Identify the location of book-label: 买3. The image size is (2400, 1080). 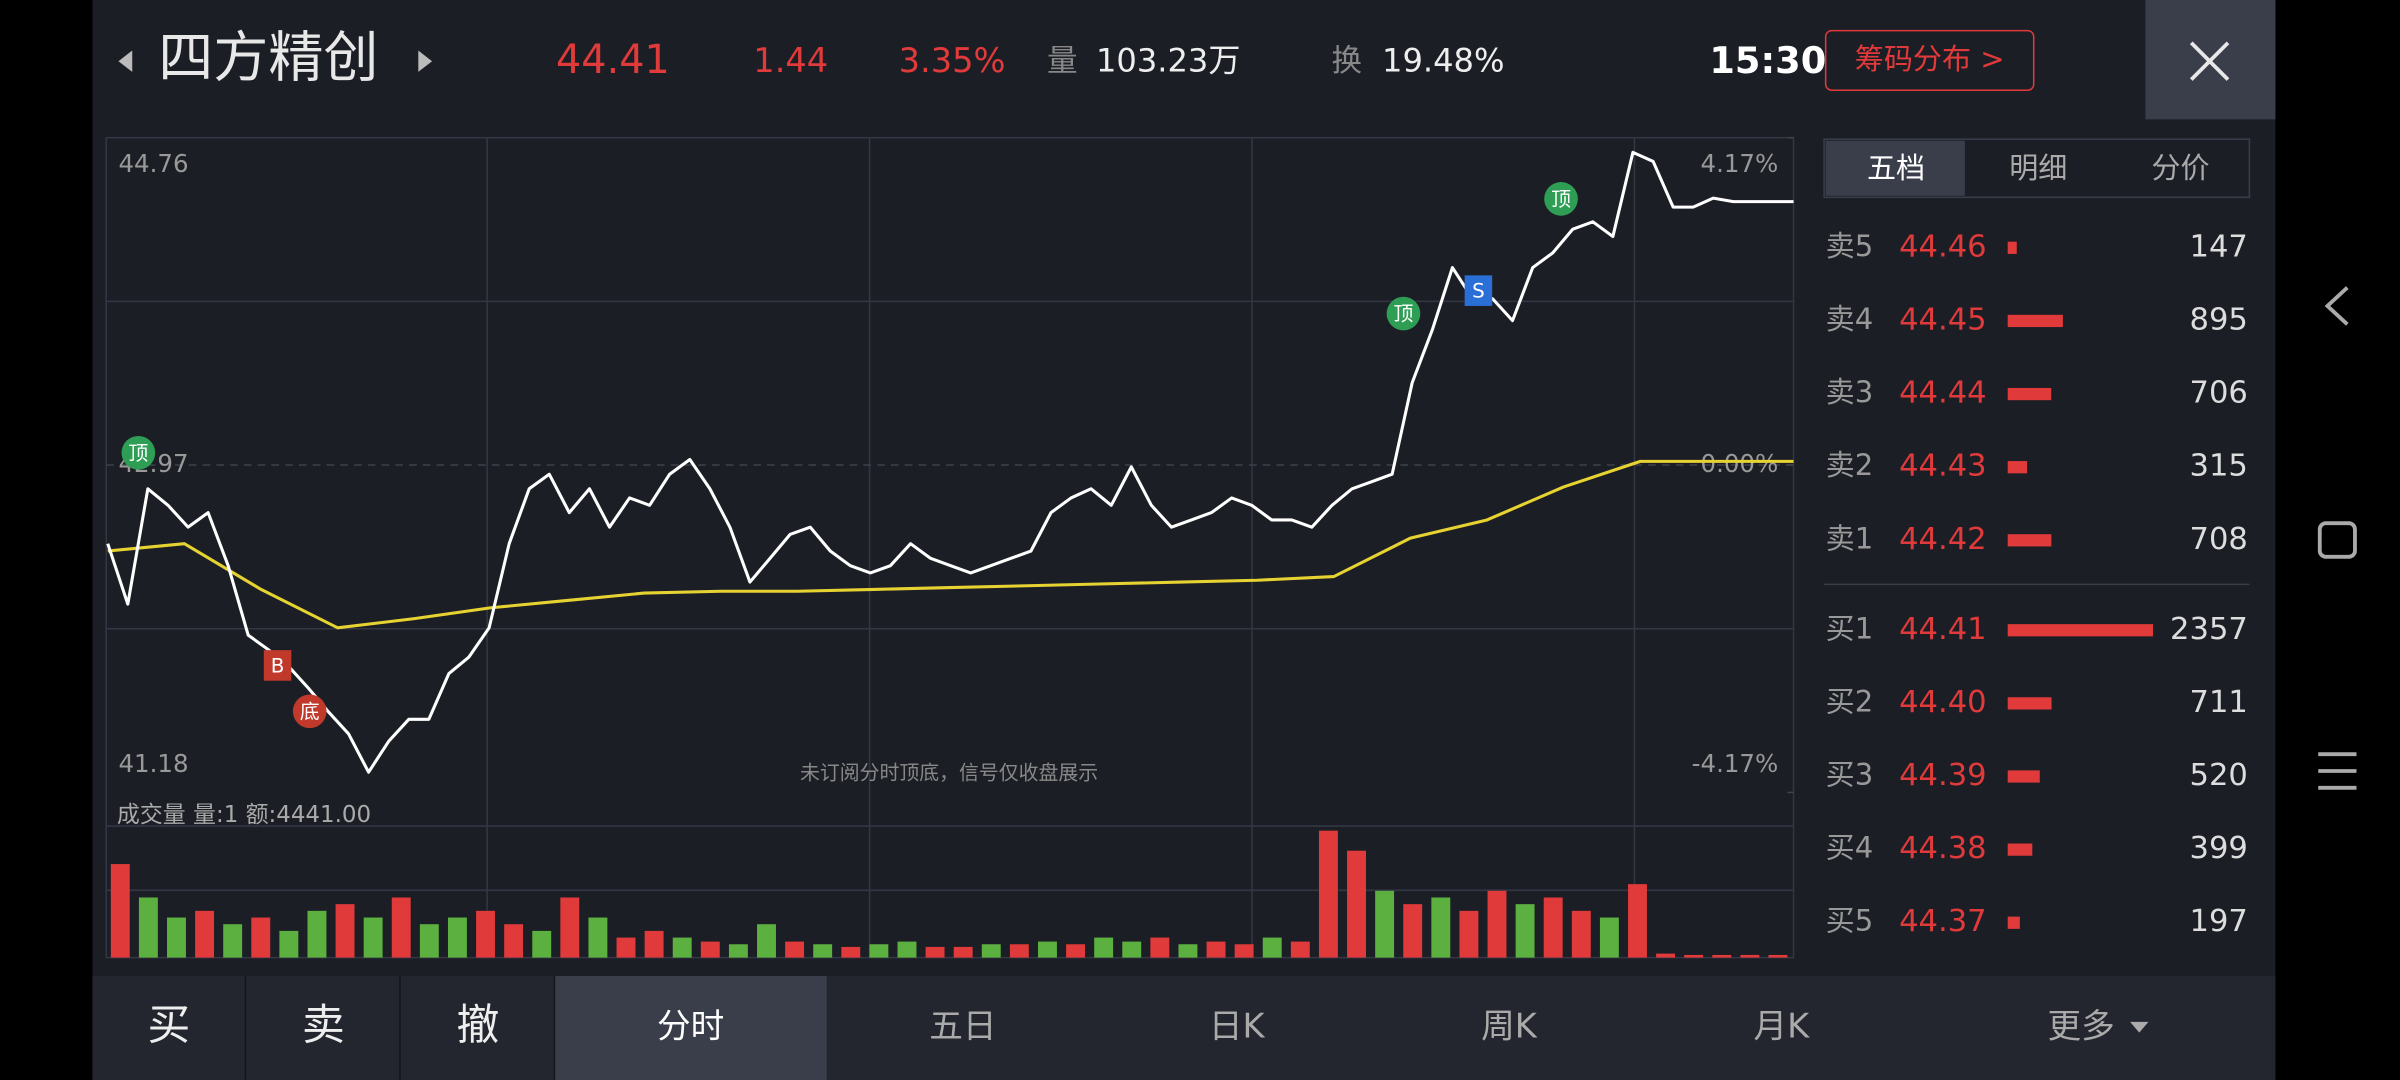
(1850, 774).